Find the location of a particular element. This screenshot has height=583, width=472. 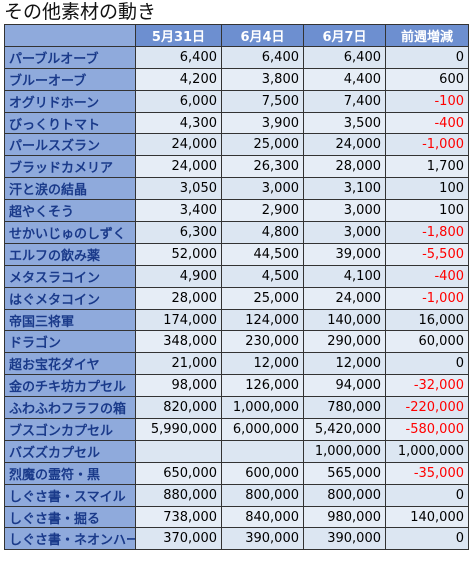

header-date-3: 6月7日 is located at coordinates (344, 35).